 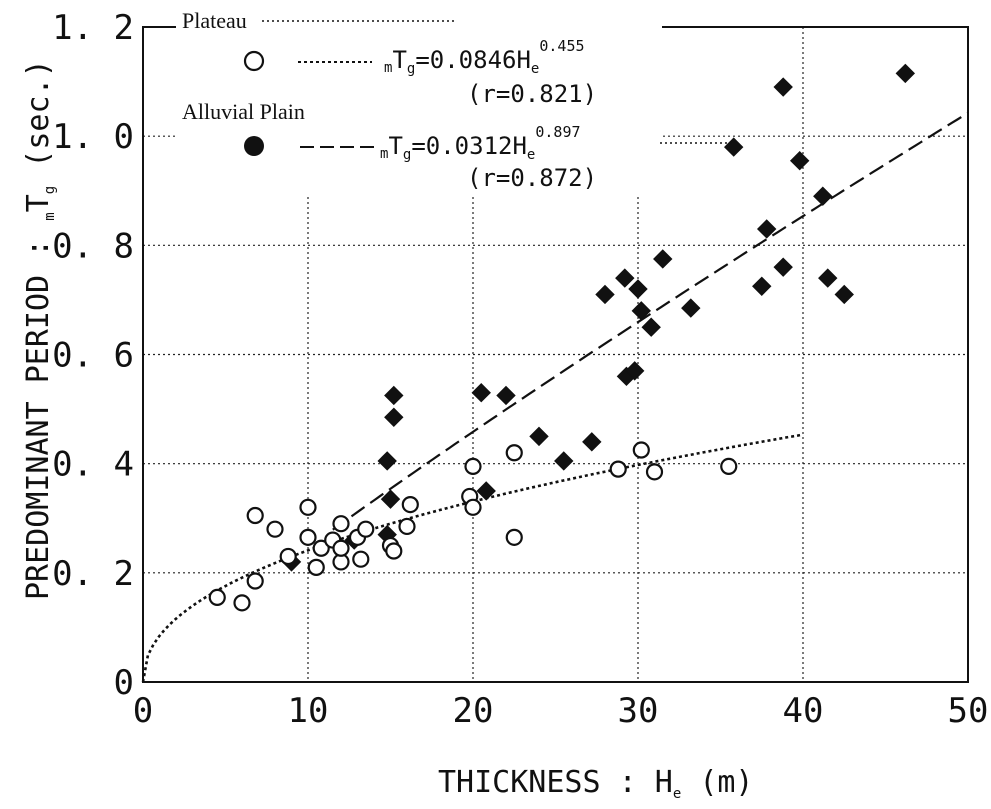 What do you see at coordinates (50, 190) in the screenshot?
I see `y-axis-title-sub: g` at bounding box center [50, 190].